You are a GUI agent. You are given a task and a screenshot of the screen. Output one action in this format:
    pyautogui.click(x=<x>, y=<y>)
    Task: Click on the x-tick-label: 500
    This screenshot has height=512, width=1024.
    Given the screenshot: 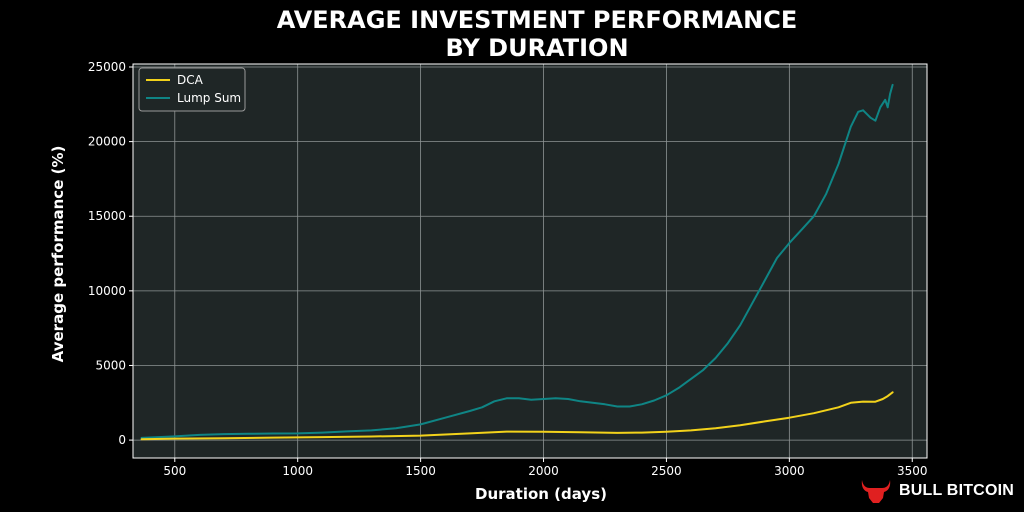 What is the action you would take?
    pyautogui.click(x=174, y=471)
    